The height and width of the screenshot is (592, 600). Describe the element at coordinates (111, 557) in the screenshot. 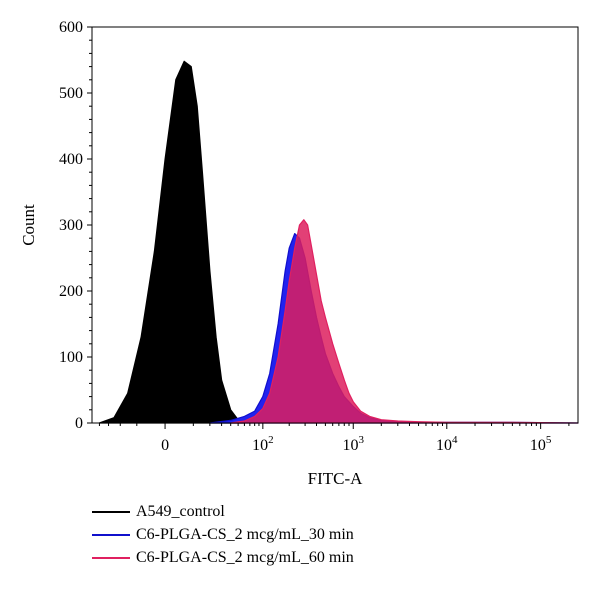

I see `legend-swatch-60min` at that location.